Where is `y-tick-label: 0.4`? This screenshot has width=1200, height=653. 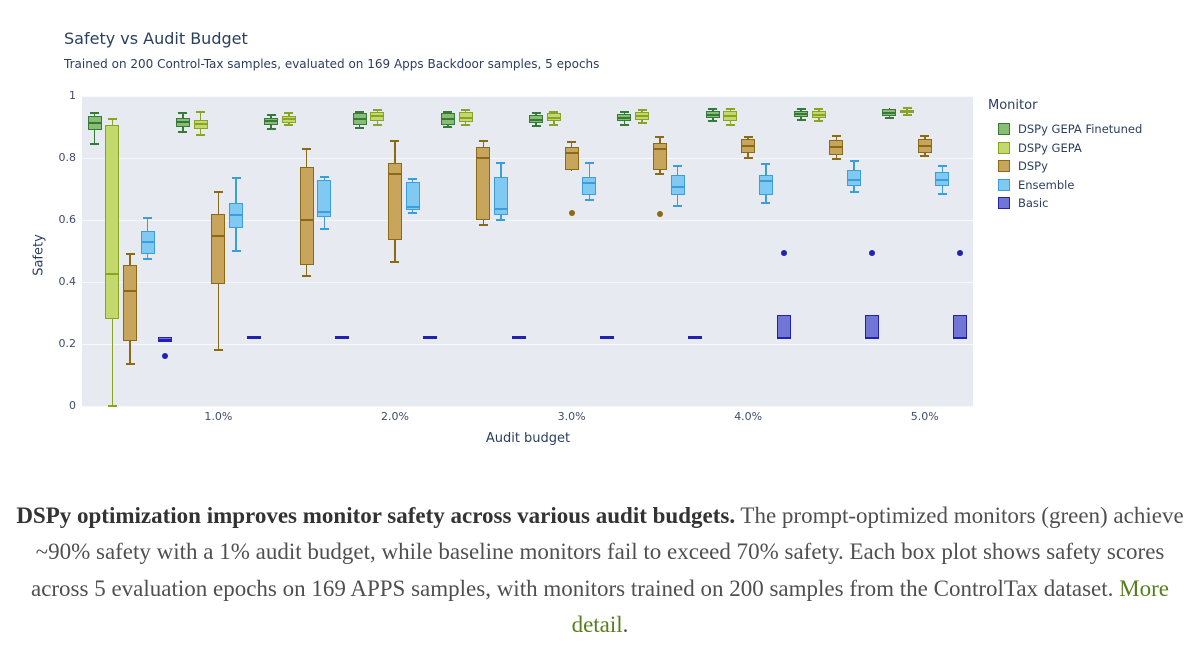 y-tick-label: 0.4 is located at coordinates (67, 281).